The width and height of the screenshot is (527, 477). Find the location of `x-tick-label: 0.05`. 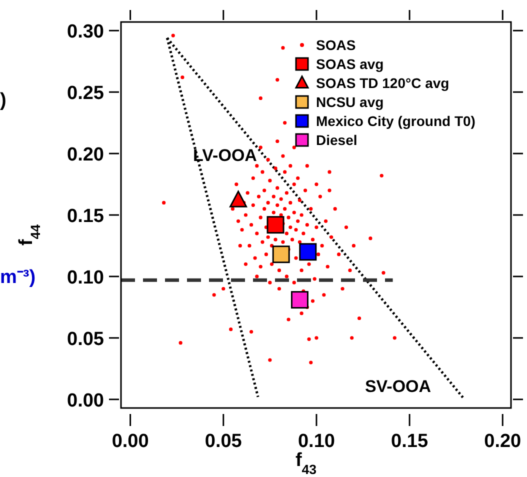

x-tick-label: 0.05 is located at coordinates (223, 441).